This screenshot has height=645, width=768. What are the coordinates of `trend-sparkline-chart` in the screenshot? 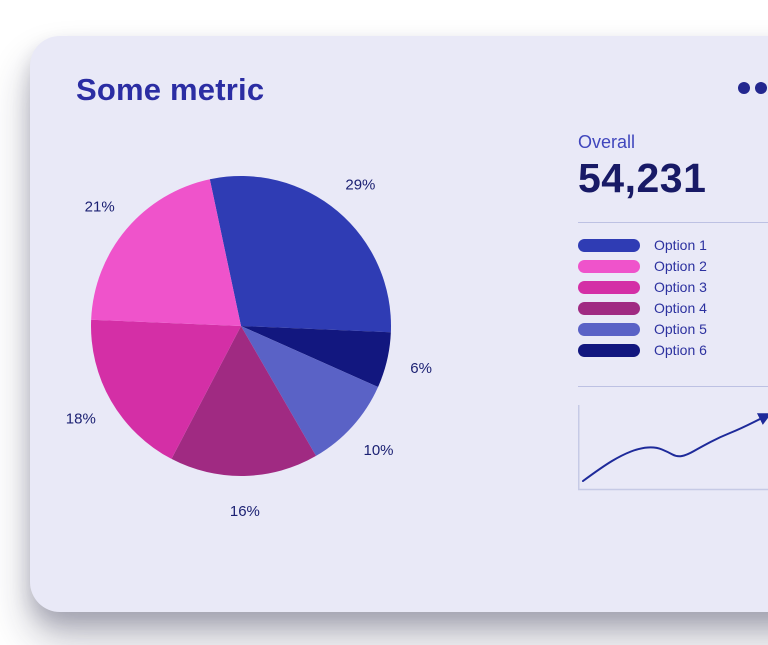 It's located at (673, 448).